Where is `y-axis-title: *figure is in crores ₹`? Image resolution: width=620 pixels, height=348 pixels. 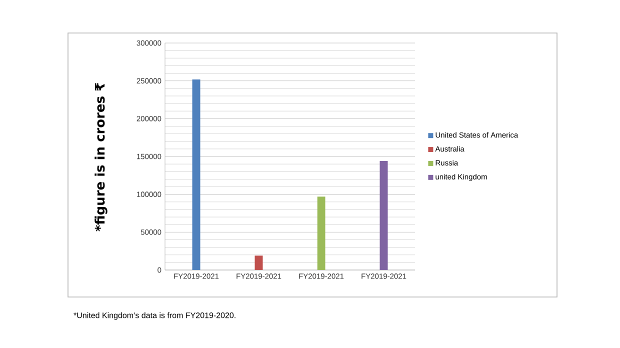 y-axis-title: *figure is in crores ₹ is located at coordinates (101, 157).